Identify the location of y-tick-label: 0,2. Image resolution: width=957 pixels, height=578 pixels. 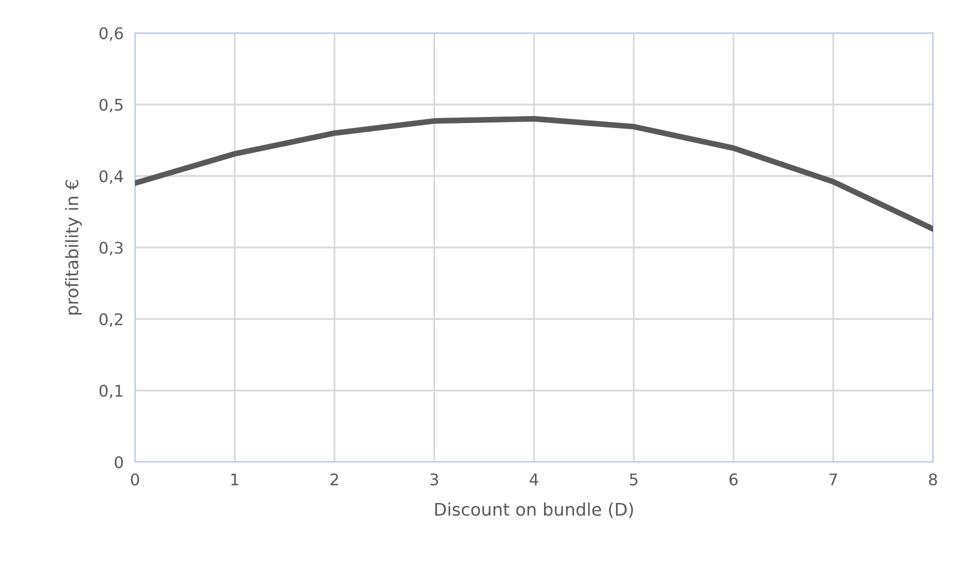
(111, 320).